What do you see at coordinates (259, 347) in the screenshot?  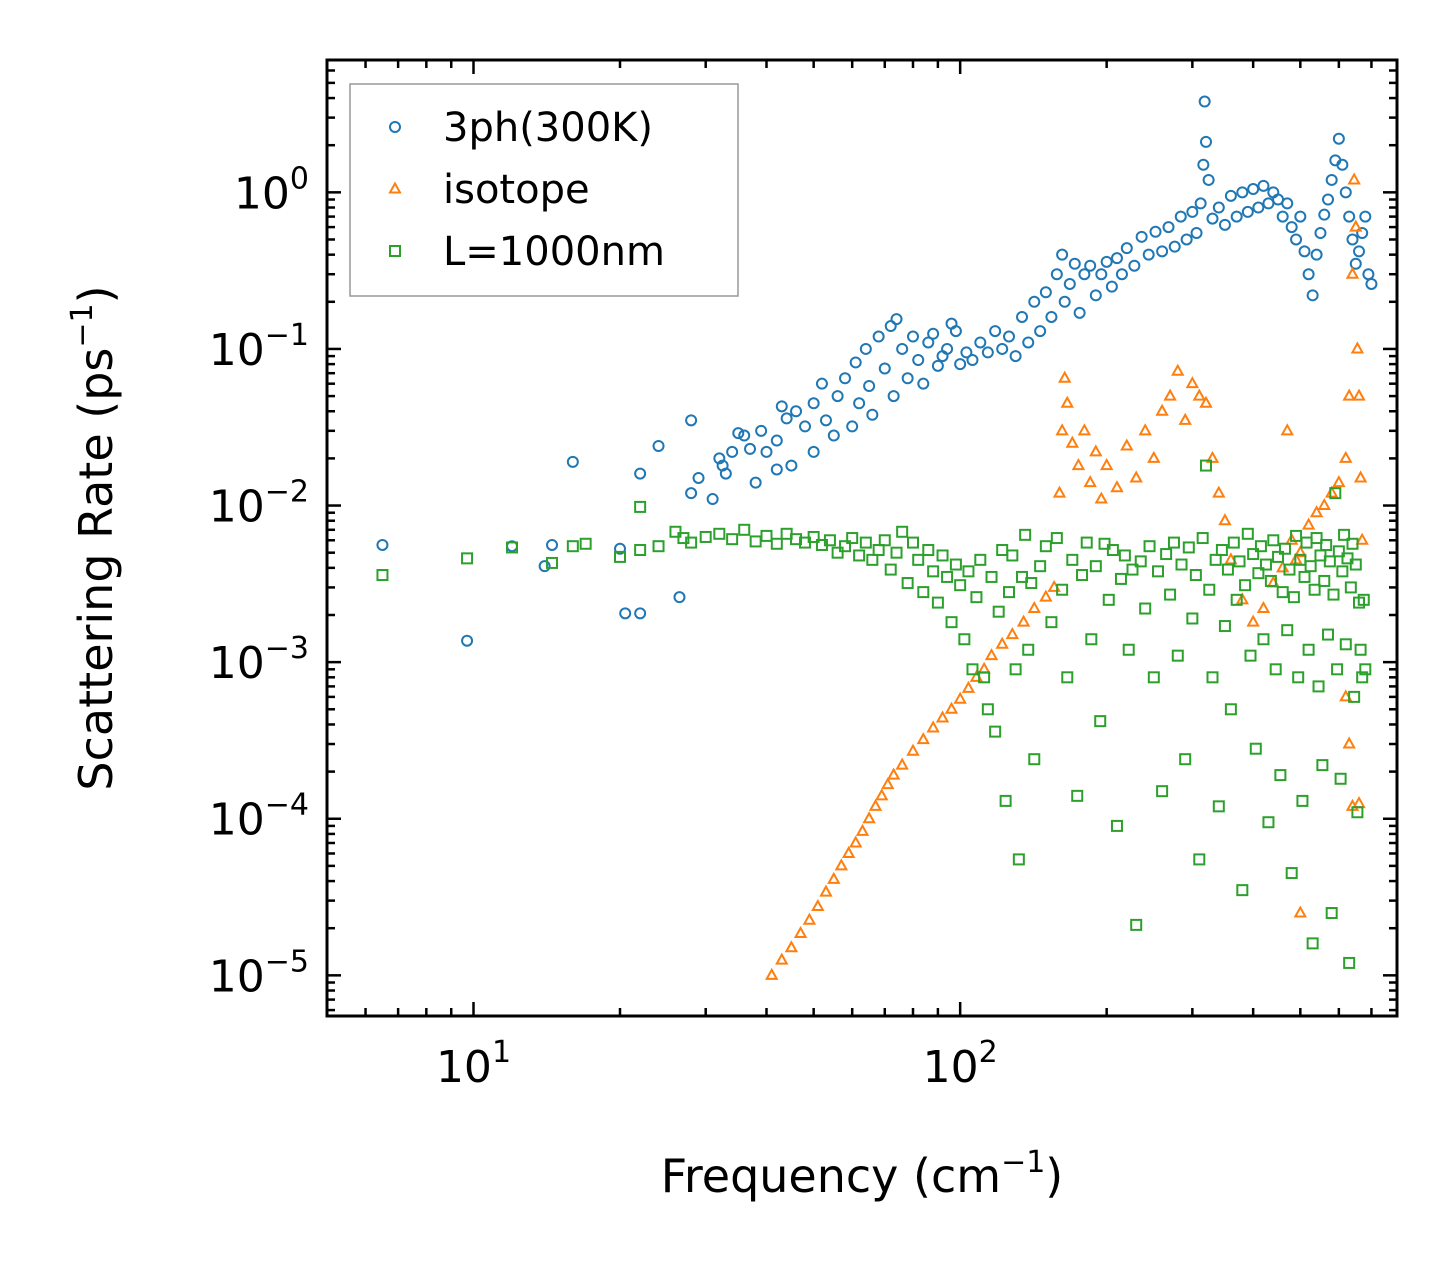 I see `y-tick-label: 10⁻¹` at bounding box center [259, 347].